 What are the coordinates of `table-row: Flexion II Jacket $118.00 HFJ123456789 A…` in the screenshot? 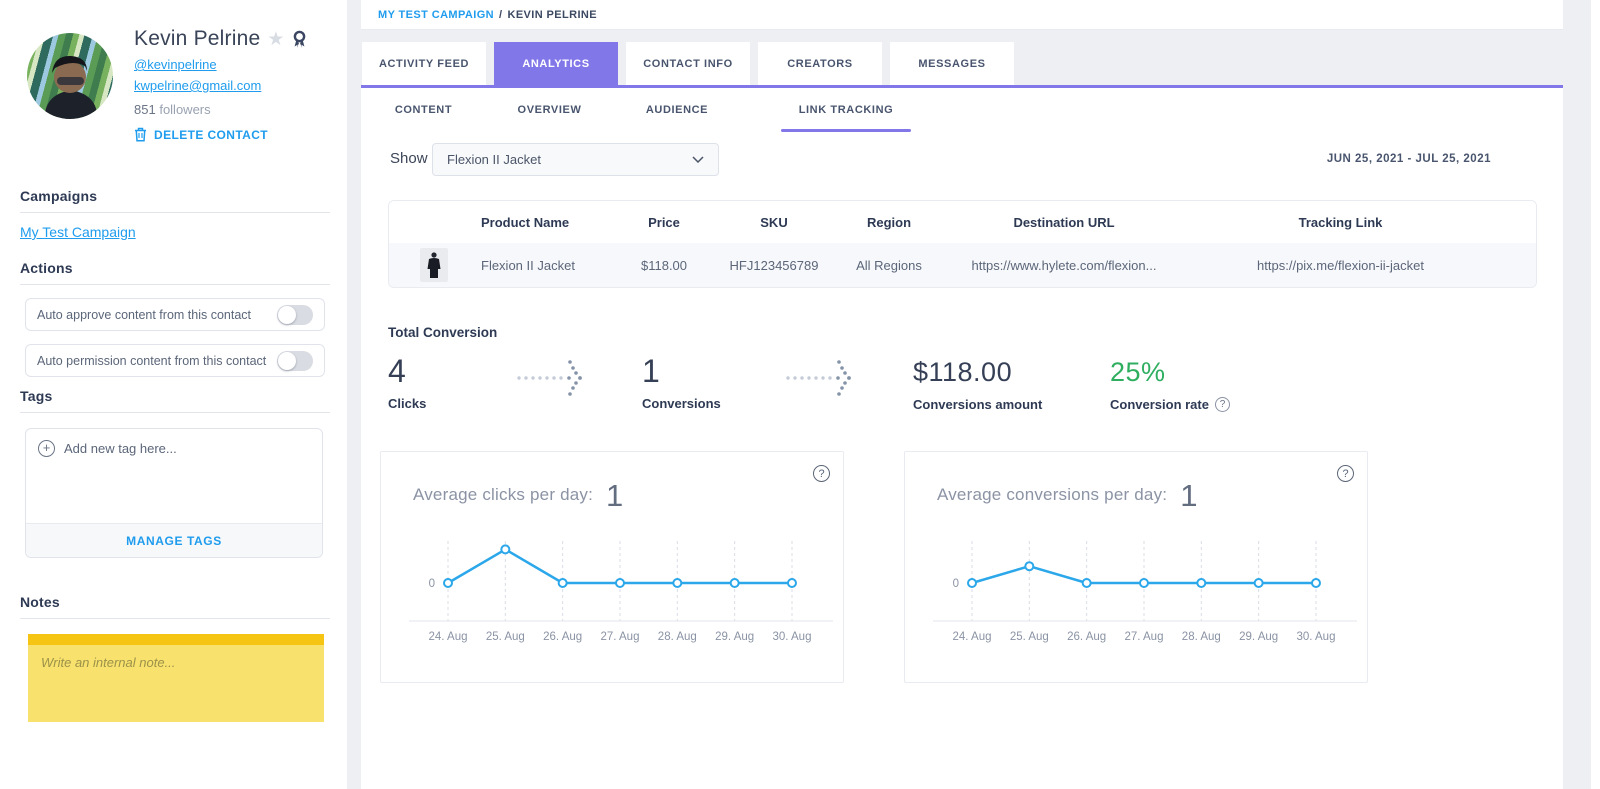 It's located at (962, 265).